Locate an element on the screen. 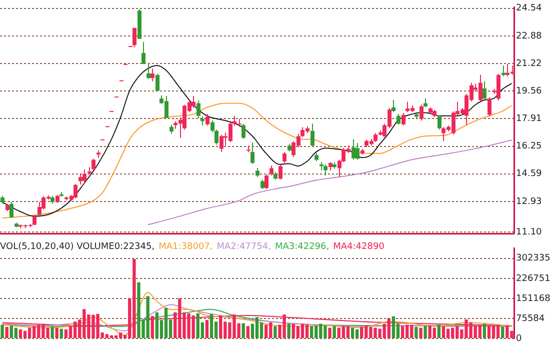  y-tick-label: 226751 is located at coordinates (533, 279).